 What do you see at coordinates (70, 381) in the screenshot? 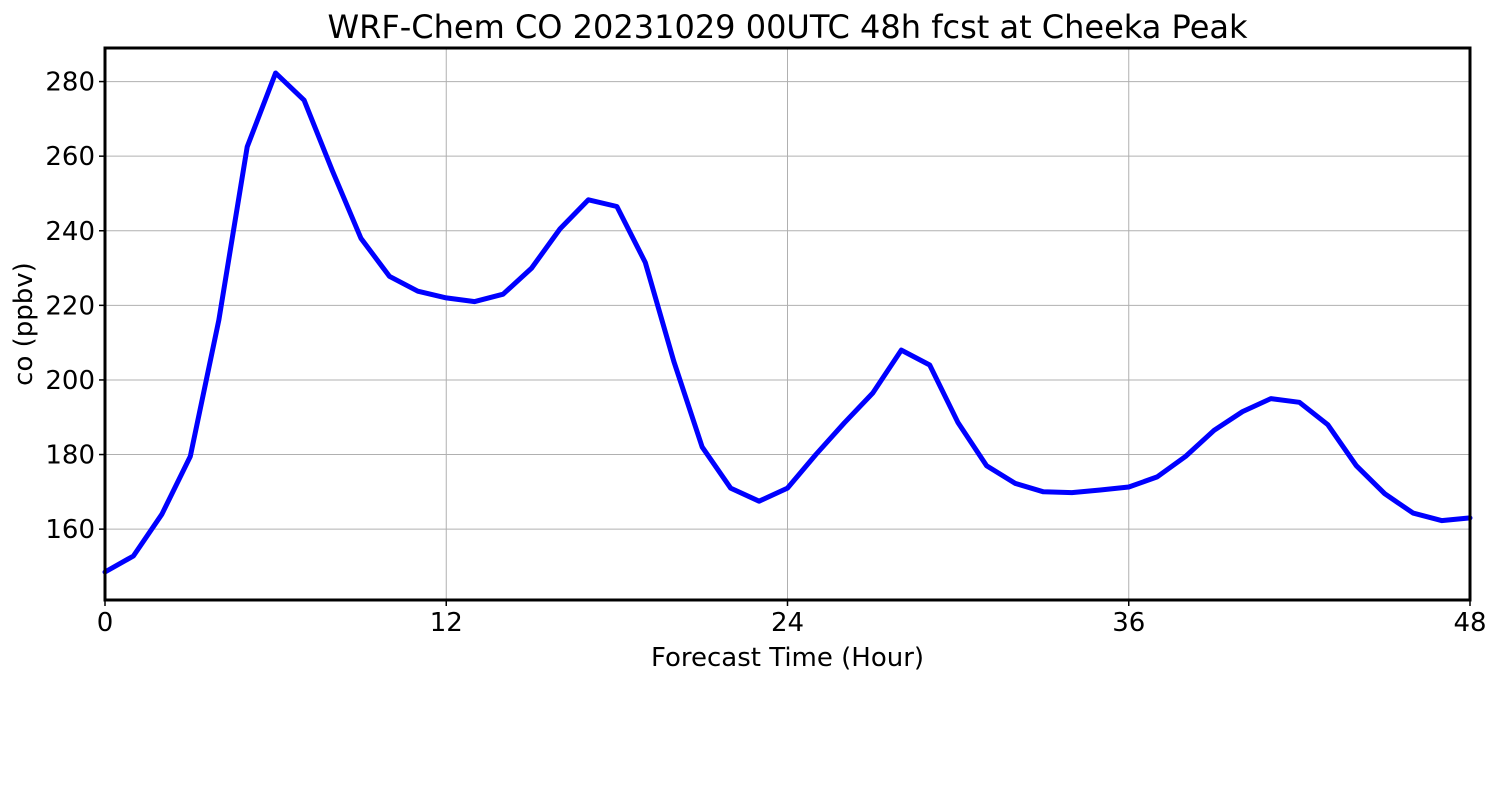
I see `y-tick-label: 200` at bounding box center [70, 381].